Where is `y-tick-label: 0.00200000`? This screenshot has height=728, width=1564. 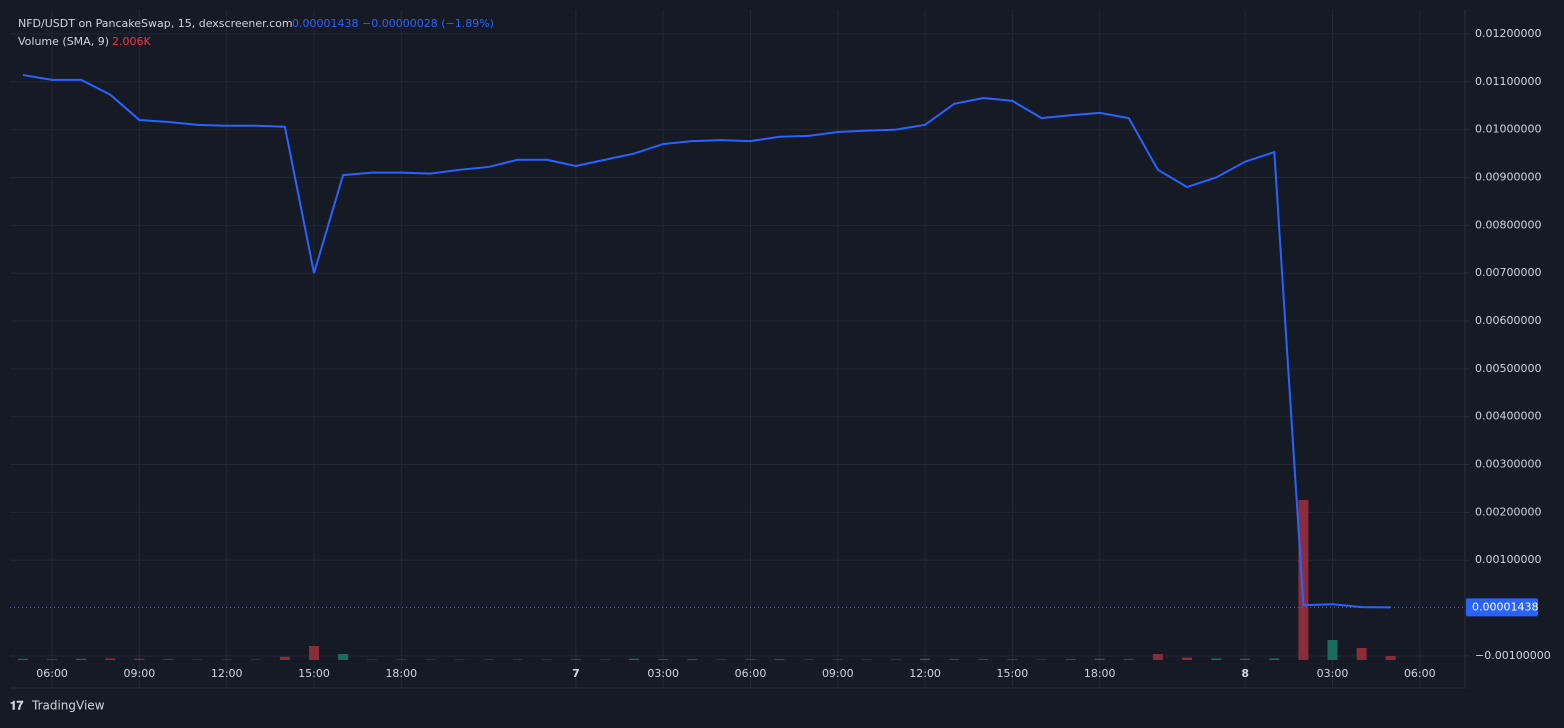 y-tick-label: 0.00200000 is located at coordinates (1508, 511).